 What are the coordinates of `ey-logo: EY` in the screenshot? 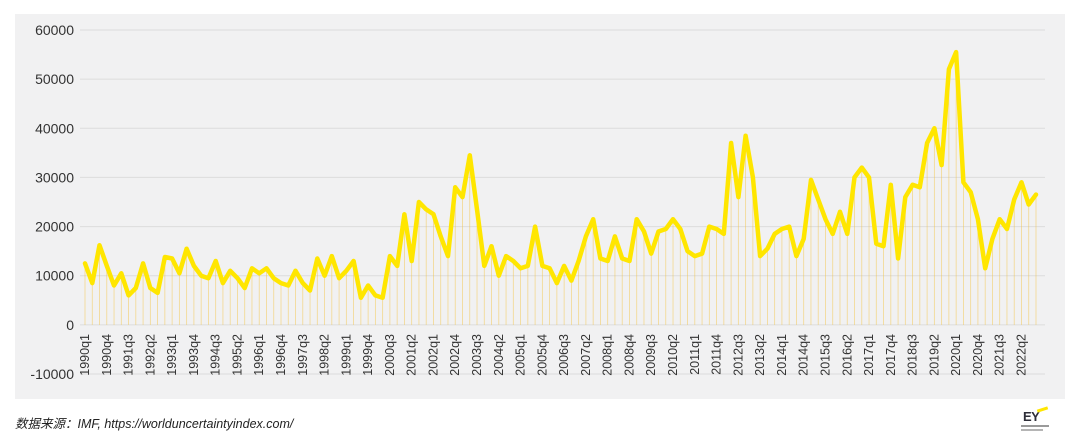 It's located at (1035, 421).